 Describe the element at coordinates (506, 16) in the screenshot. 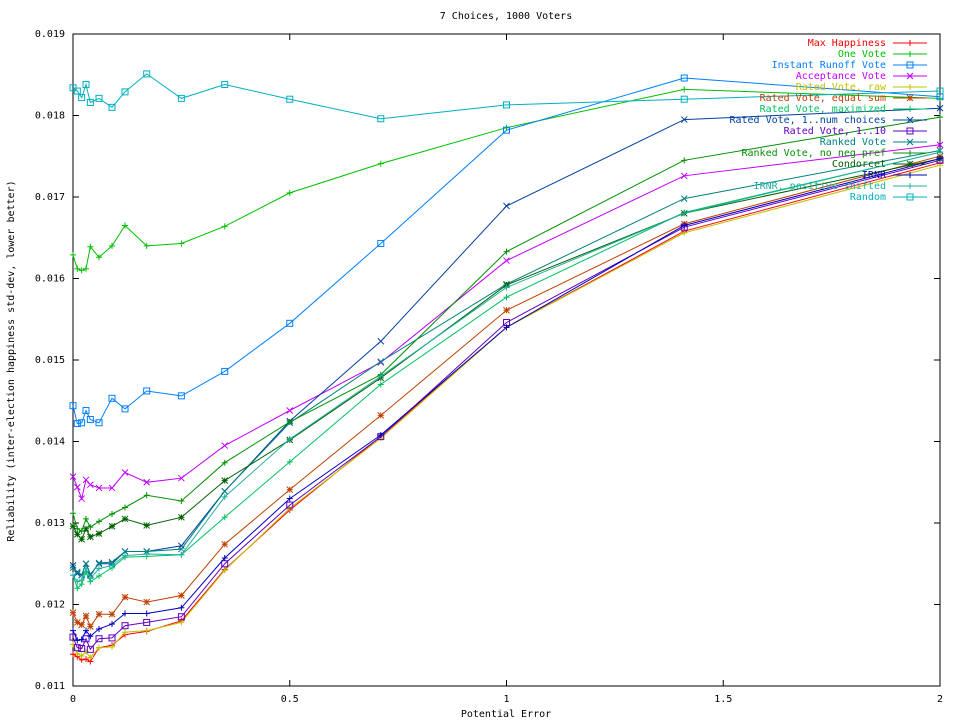

I see `chart-title: 7 Choices, 1000 Voters` at that location.